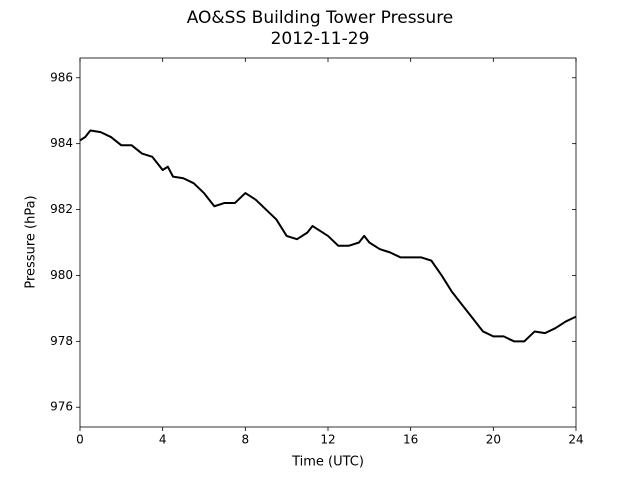  I want to click on x-tick-label: 0, so click(80, 440).